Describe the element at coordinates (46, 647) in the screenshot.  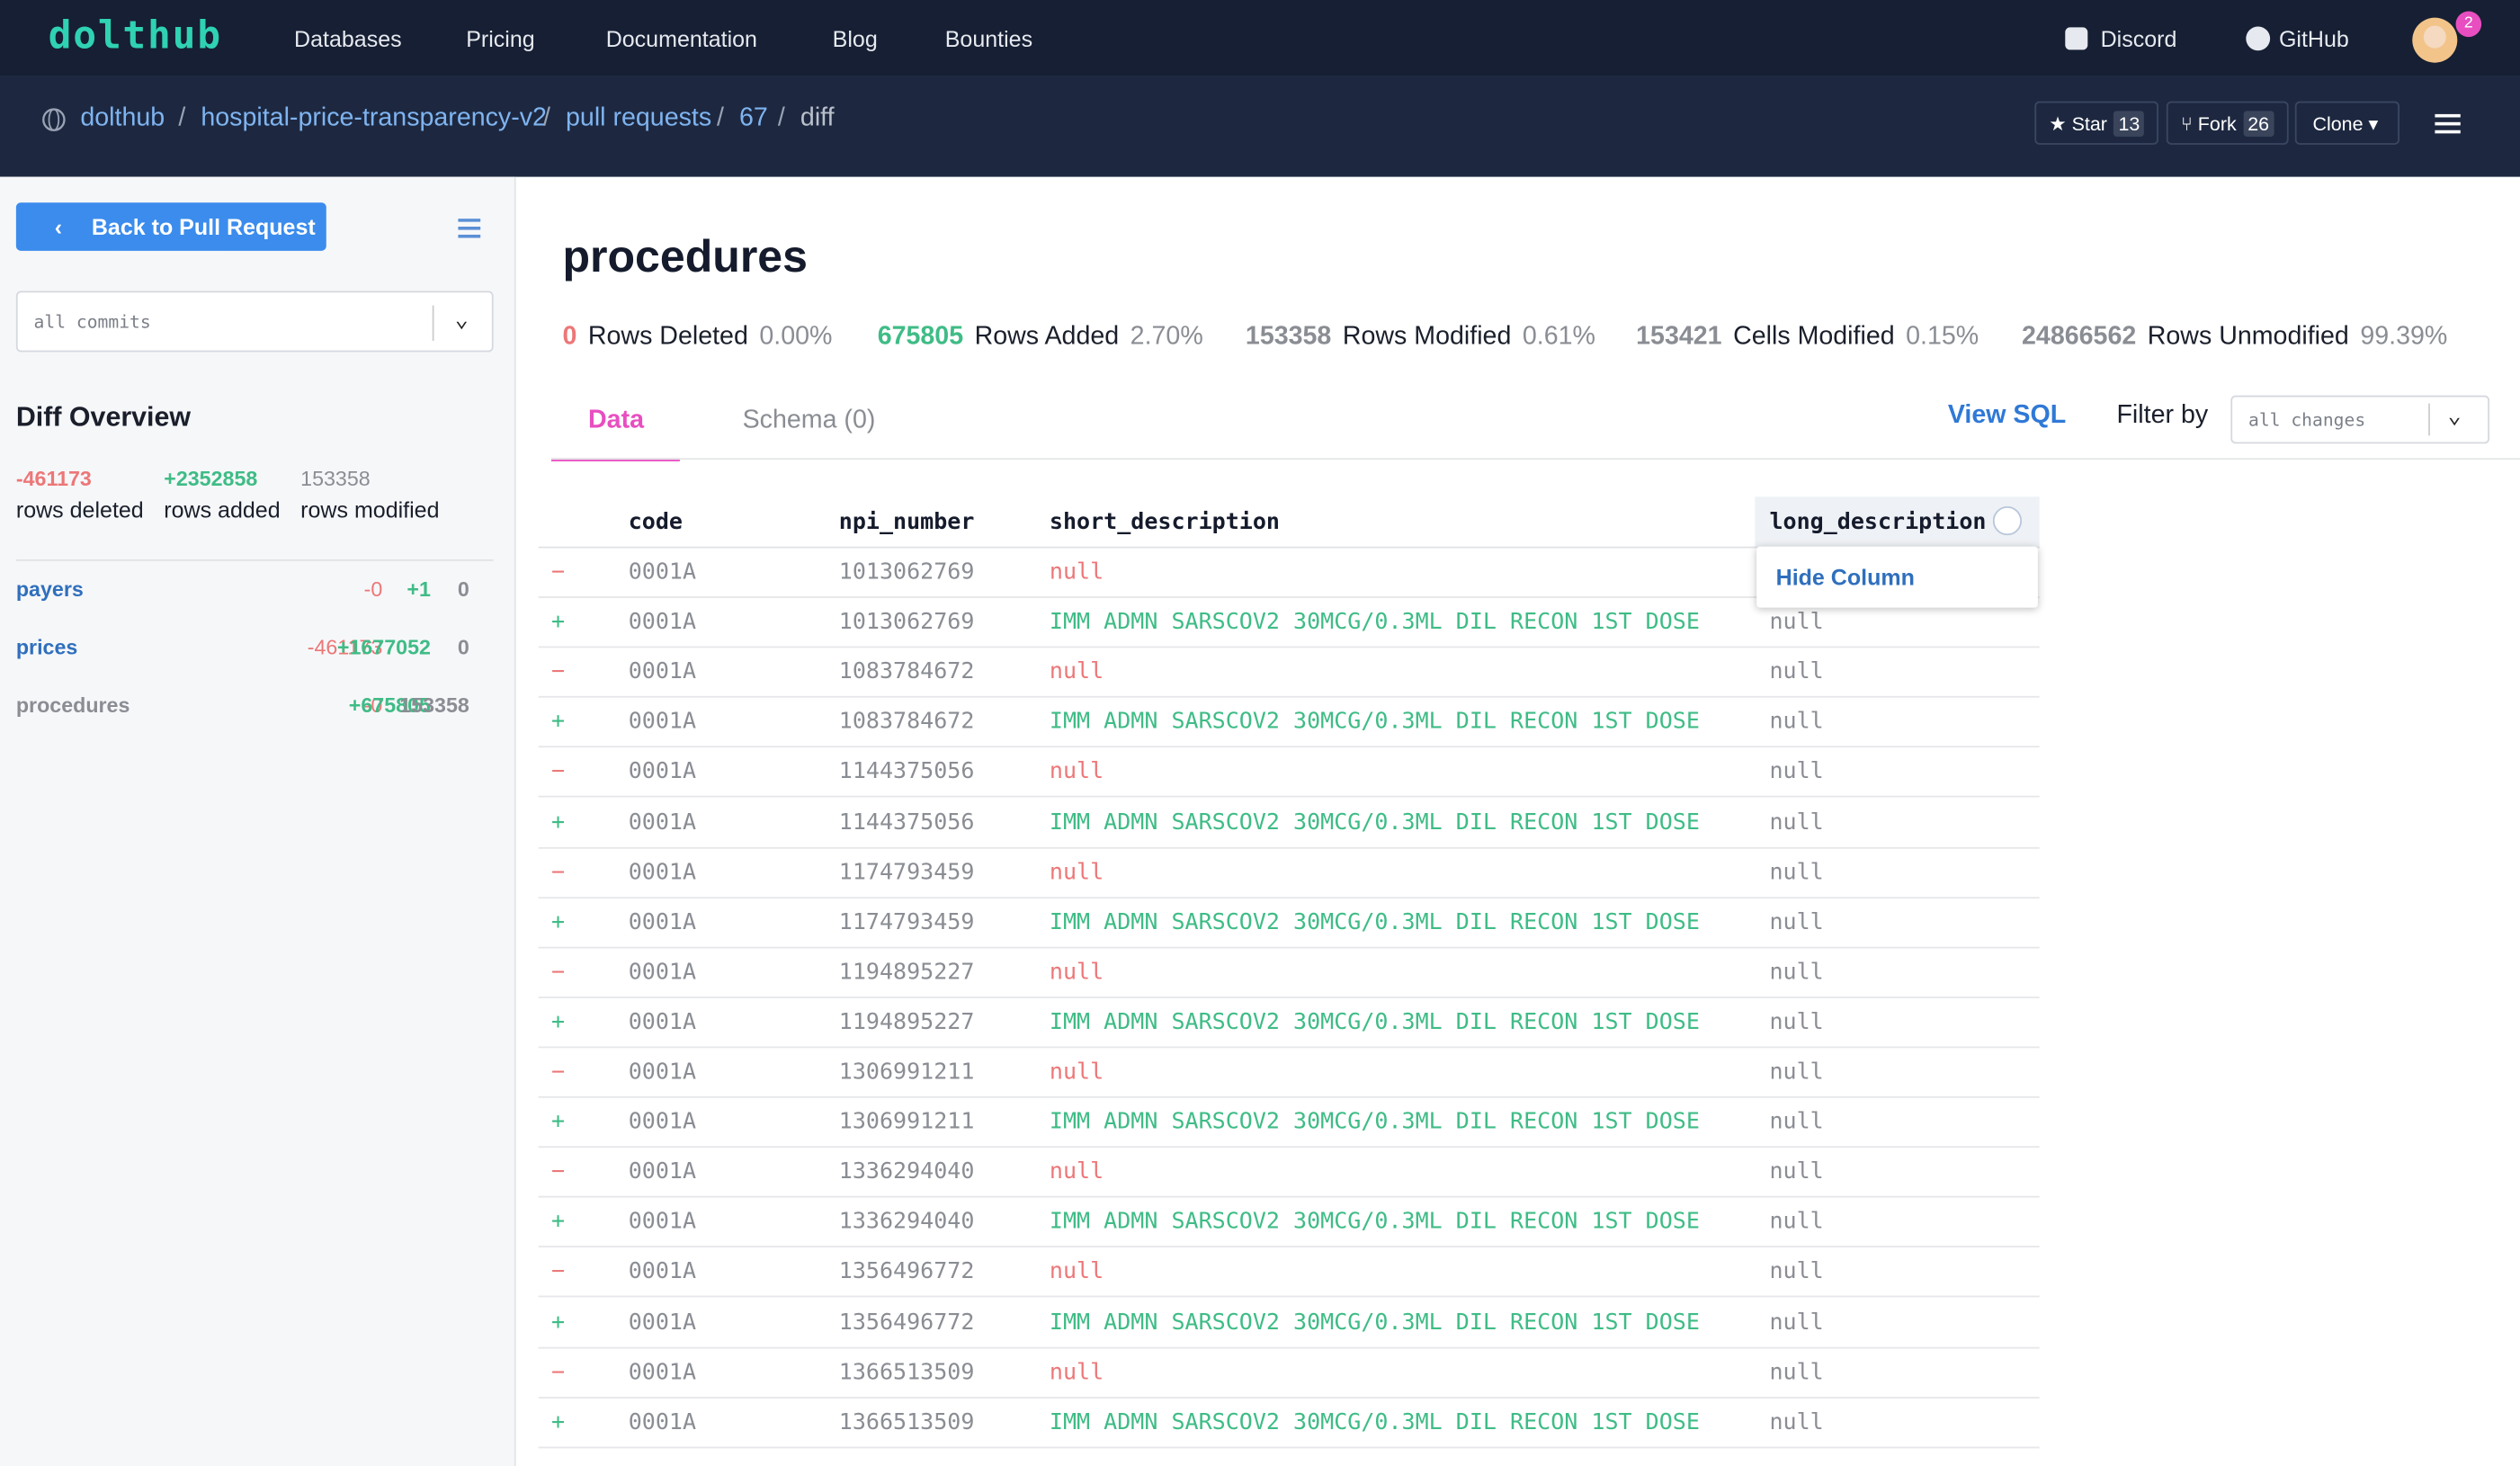
I see `table-link: prices` at that location.